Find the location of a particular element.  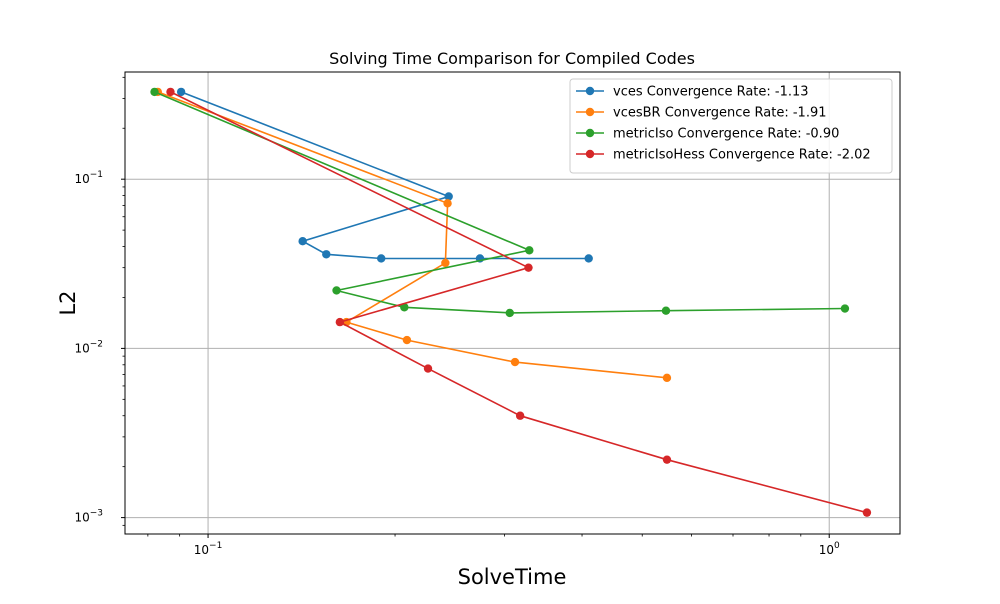

legend-entry-label: metricIso Convergence Rate: -0.90 is located at coordinates (726, 134).